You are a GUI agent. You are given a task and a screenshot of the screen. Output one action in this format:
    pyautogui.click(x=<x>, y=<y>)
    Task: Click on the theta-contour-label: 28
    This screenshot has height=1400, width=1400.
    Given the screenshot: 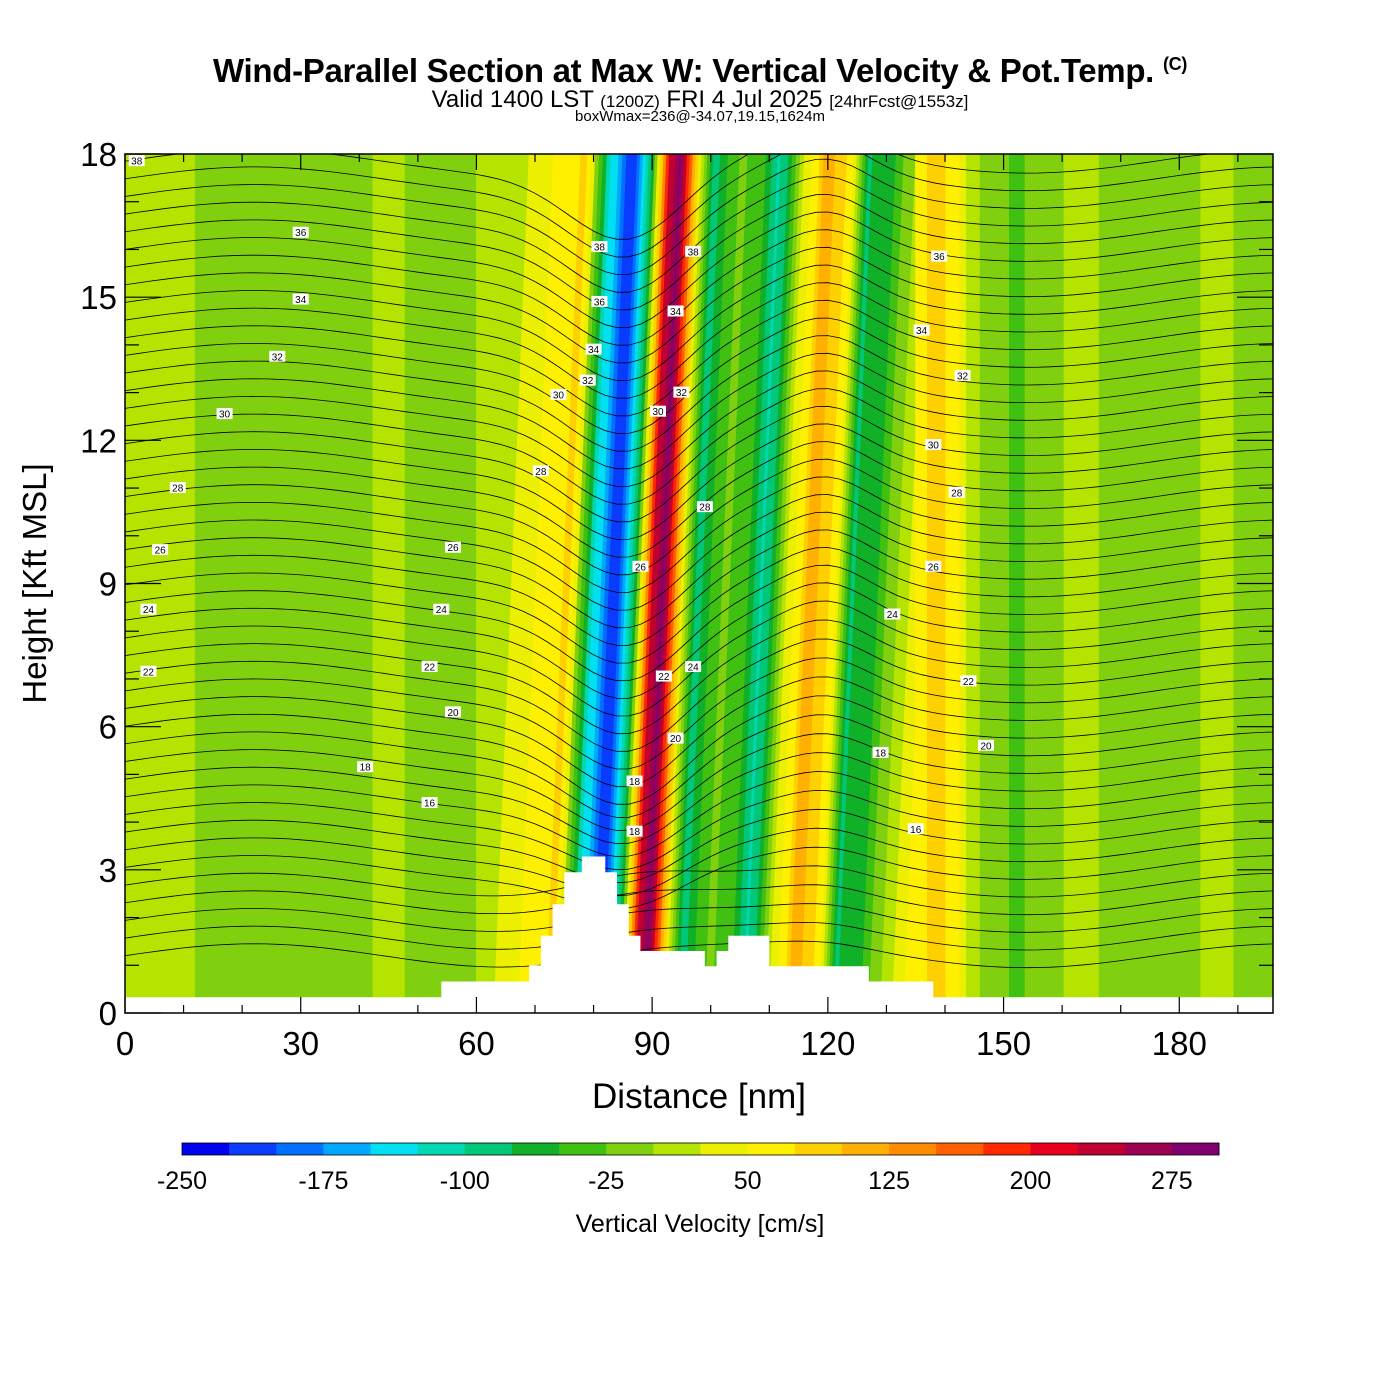 What is the action you would take?
    pyautogui.click(x=540, y=471)
    